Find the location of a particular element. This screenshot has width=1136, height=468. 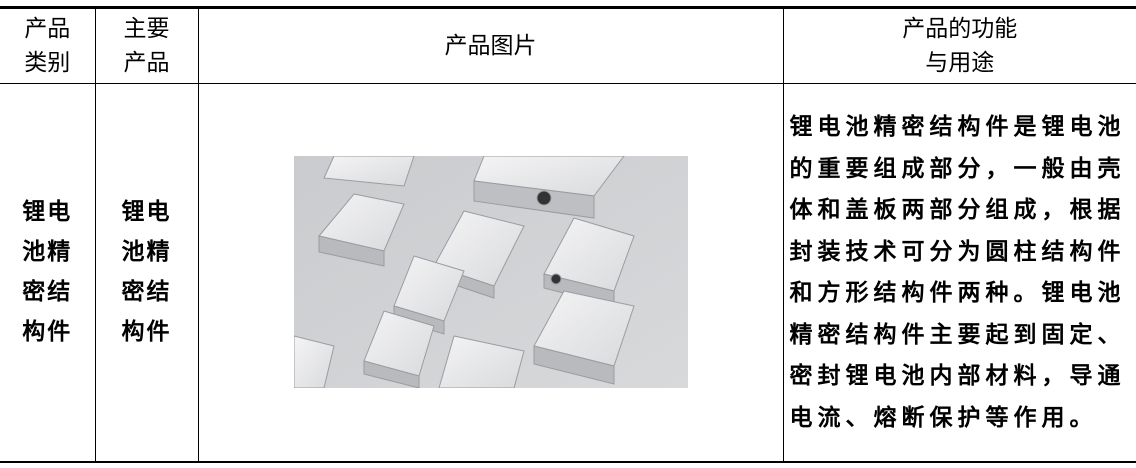

header-text: 产品的功能与用途 is located at coordinates (960, 46).